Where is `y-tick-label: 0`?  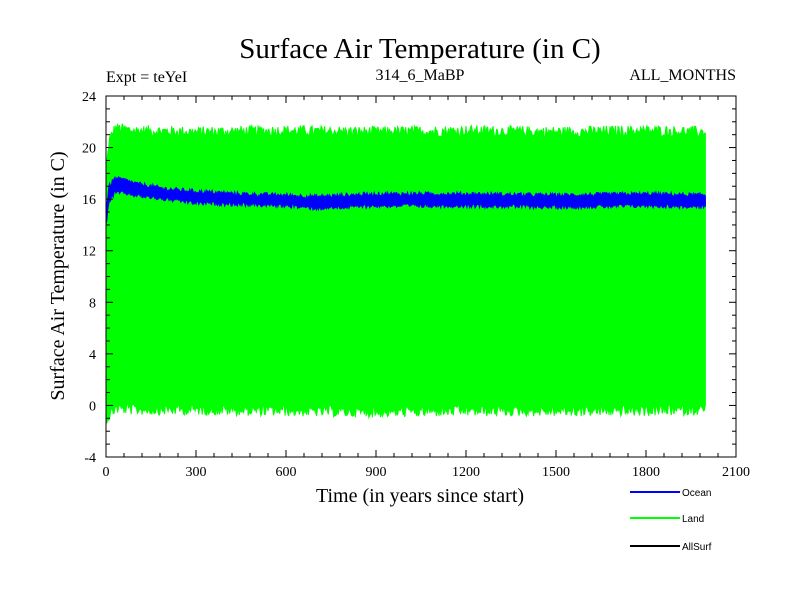
y-tick-label: 0 is located at coordinates (92, 406).